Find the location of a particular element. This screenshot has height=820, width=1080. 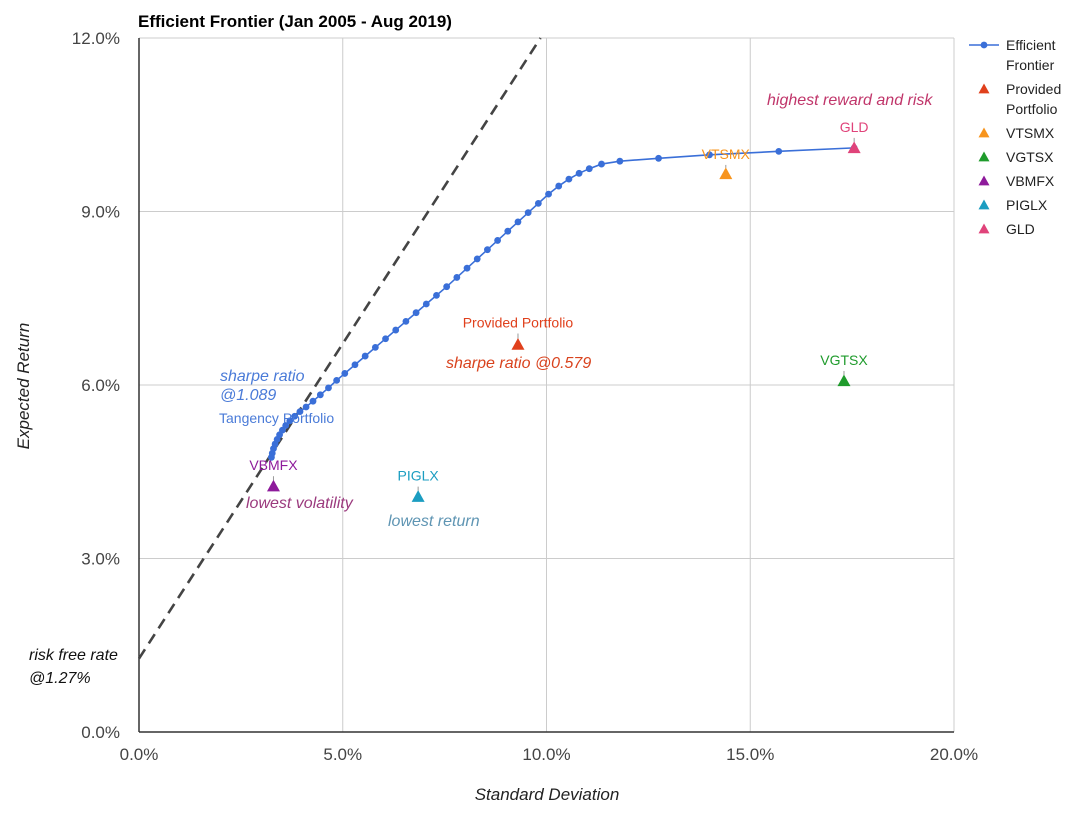

legend-gld-marker is located at coordinates (984, 228).